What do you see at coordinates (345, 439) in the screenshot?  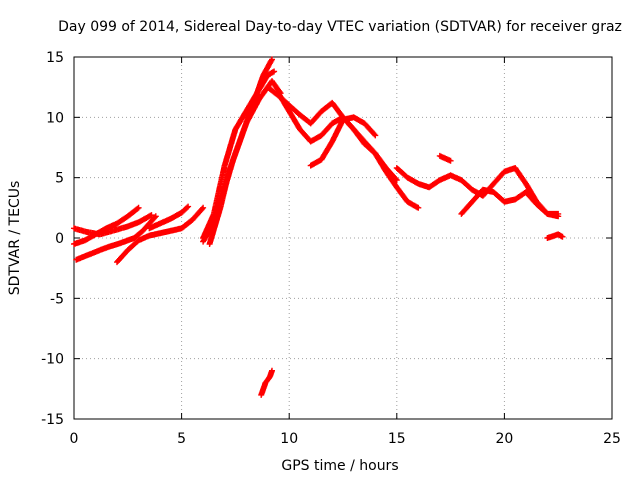 I see `x-tick-labels: 0 5 10 15 20 25` at bounding box center [345, 439].